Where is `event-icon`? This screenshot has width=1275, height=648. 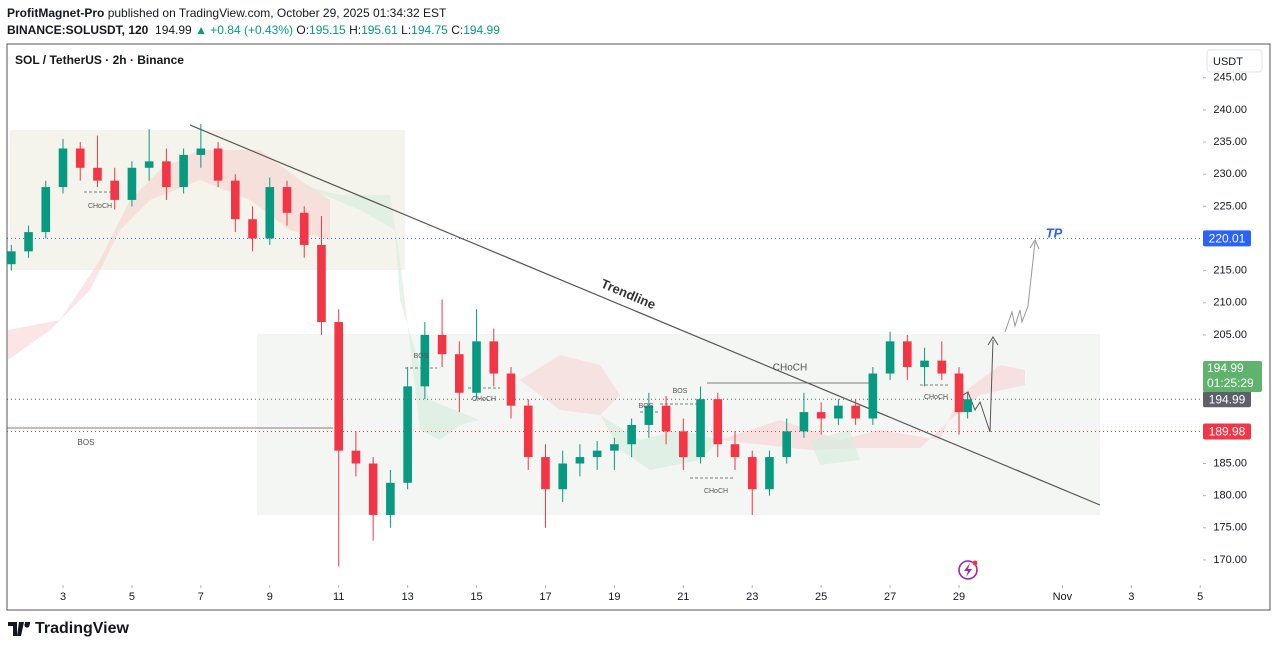
event-icon is located at coordinates (968, 570).